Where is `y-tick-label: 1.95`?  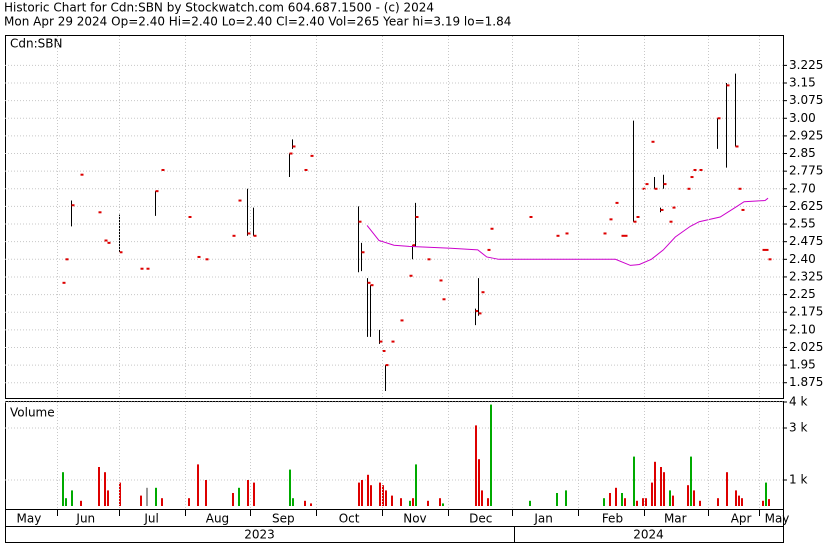
y-tick-label: 1.95 is located at coordinates (802, 365).